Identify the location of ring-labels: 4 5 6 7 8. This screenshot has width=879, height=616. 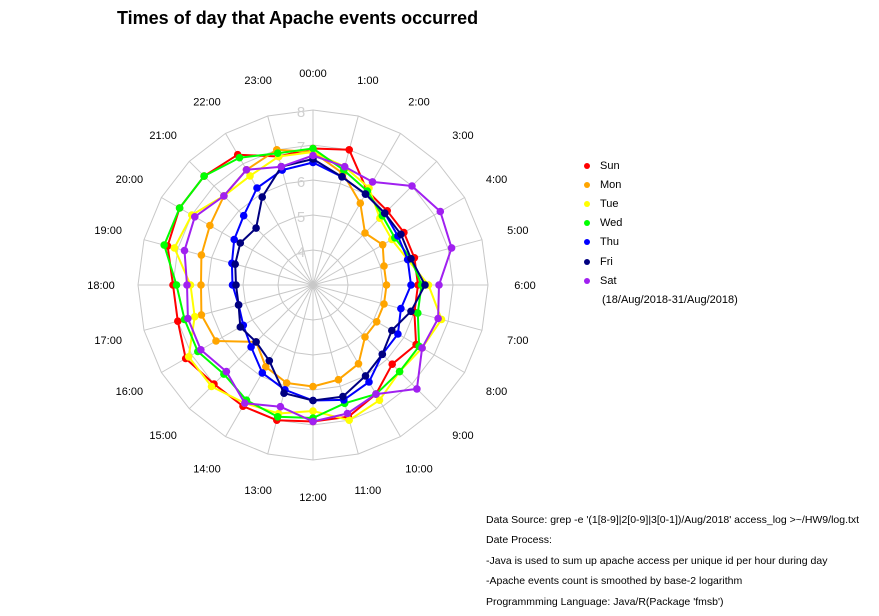
(301, 182).